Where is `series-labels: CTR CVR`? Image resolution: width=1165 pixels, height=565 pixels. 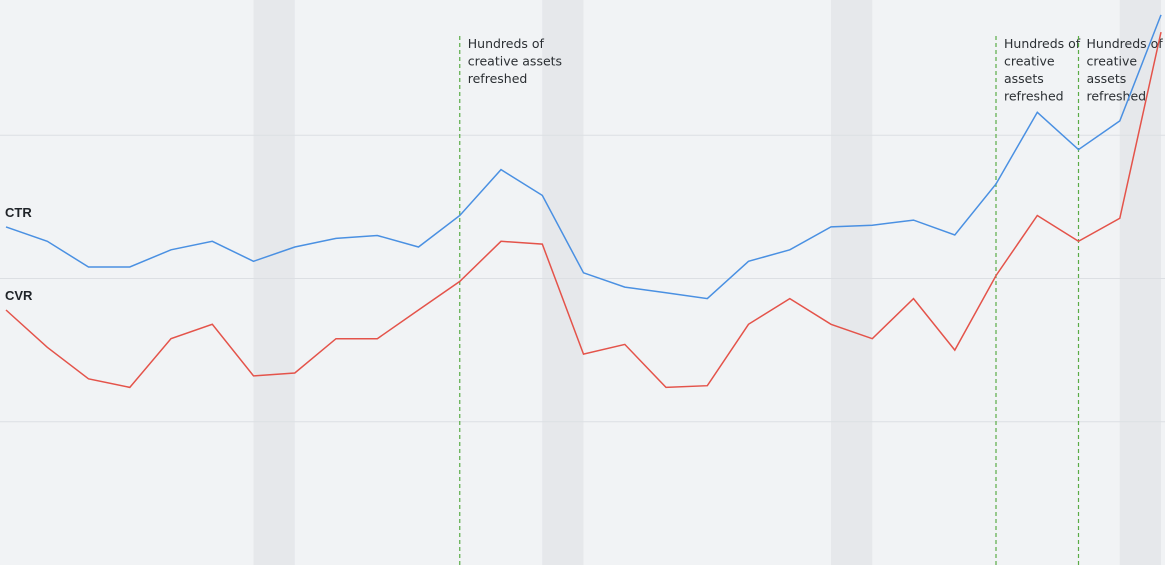
series-labels: CTR CVR is located at coordinates (19, 254).